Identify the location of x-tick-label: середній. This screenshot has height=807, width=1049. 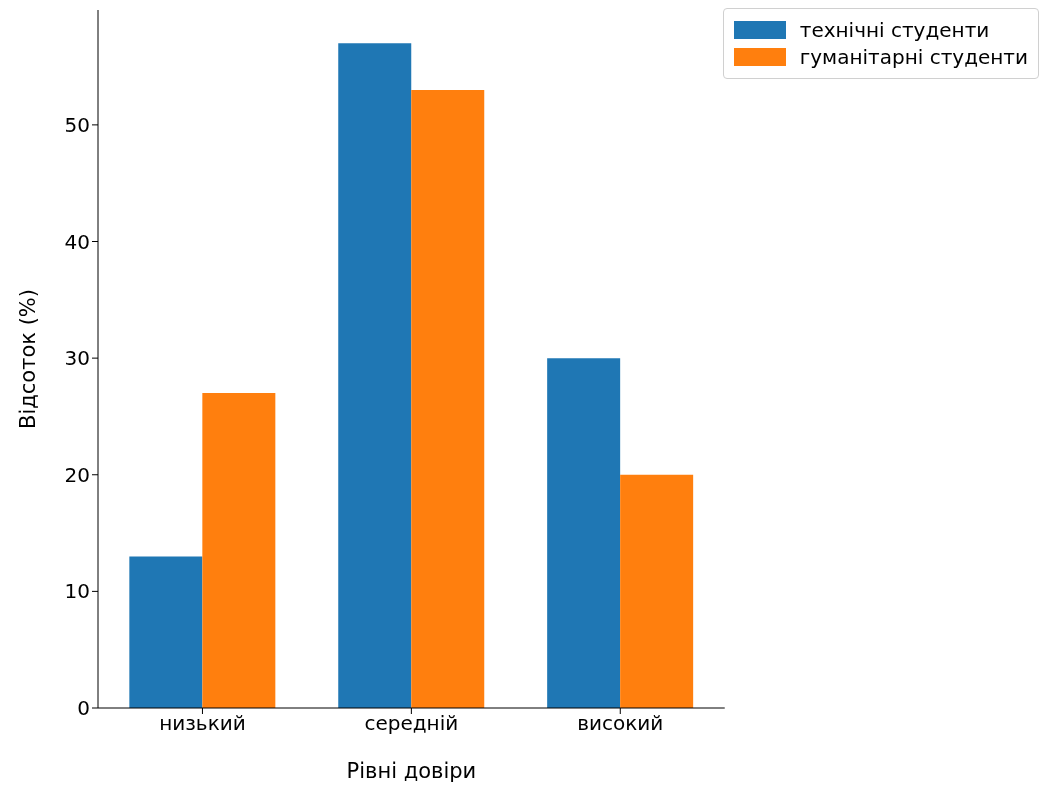
(411, 723).